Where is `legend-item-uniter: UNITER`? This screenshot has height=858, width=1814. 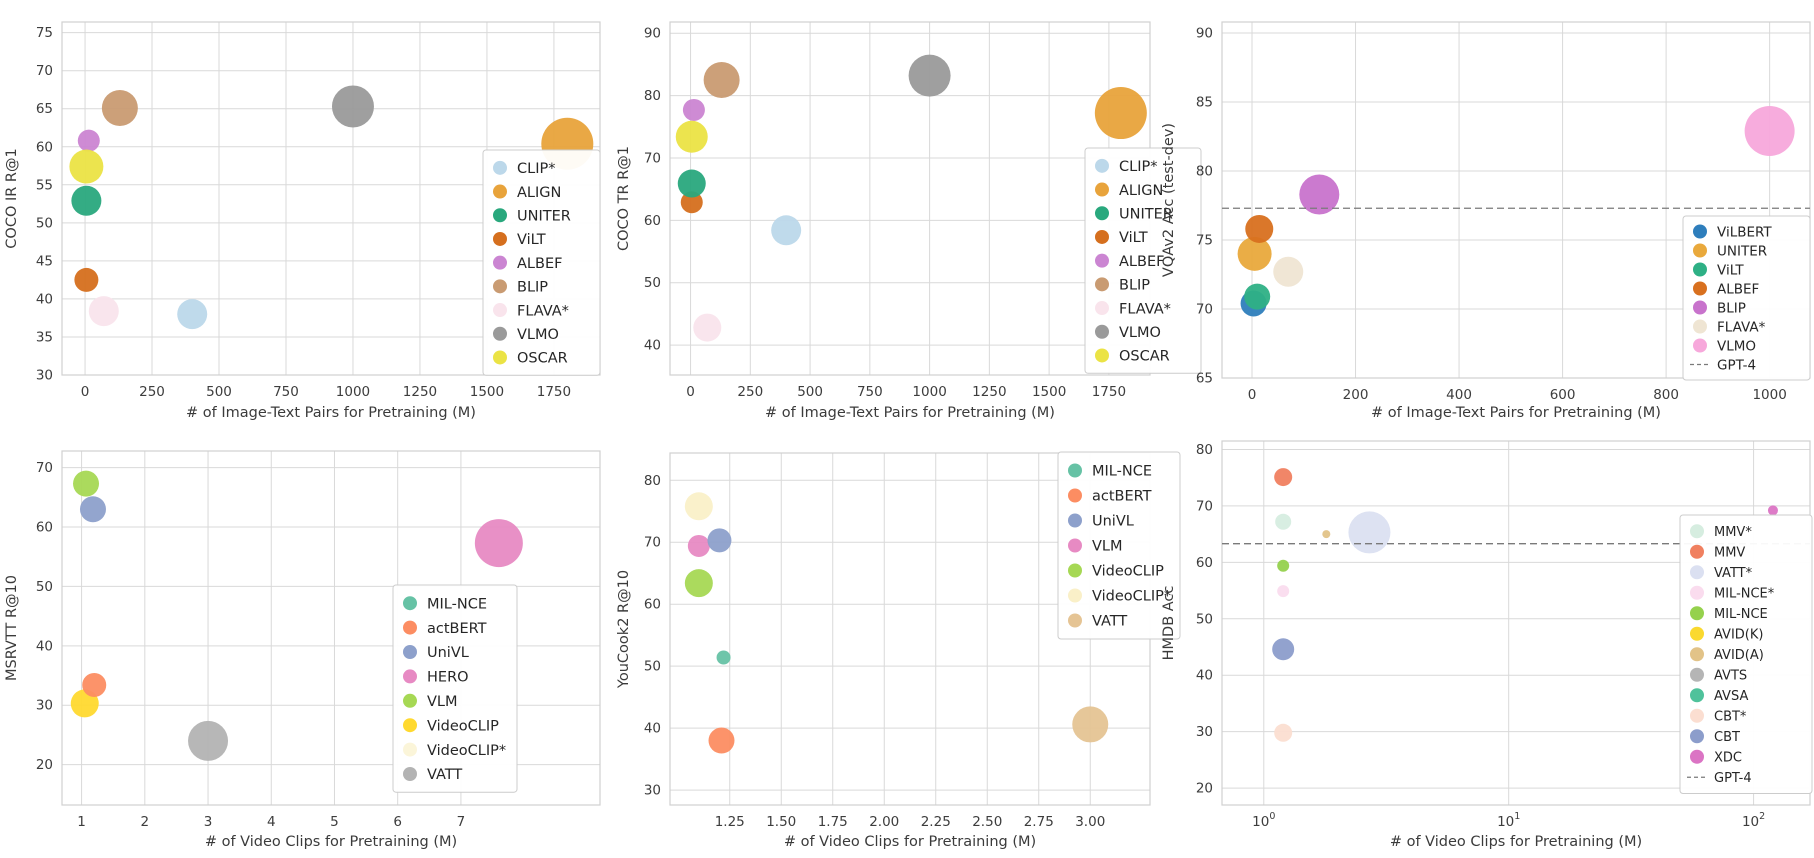 legend-item-uniter: UNITER is located at coordinates (1134, 214).